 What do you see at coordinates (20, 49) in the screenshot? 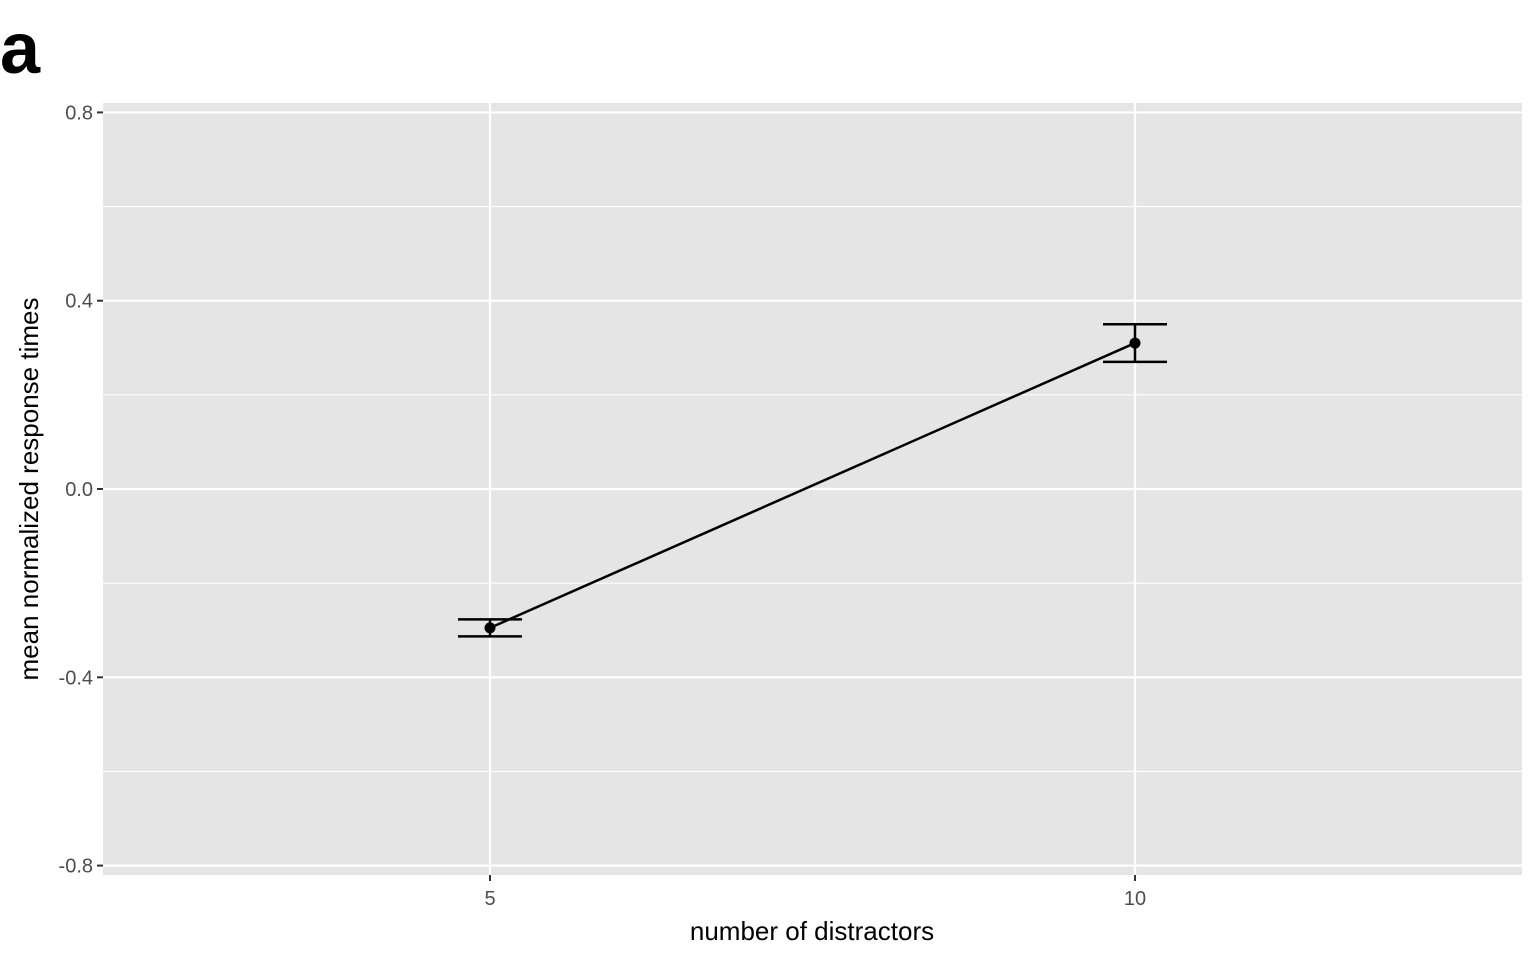
I see `panel-label: a` at bounding box center [20, 49].